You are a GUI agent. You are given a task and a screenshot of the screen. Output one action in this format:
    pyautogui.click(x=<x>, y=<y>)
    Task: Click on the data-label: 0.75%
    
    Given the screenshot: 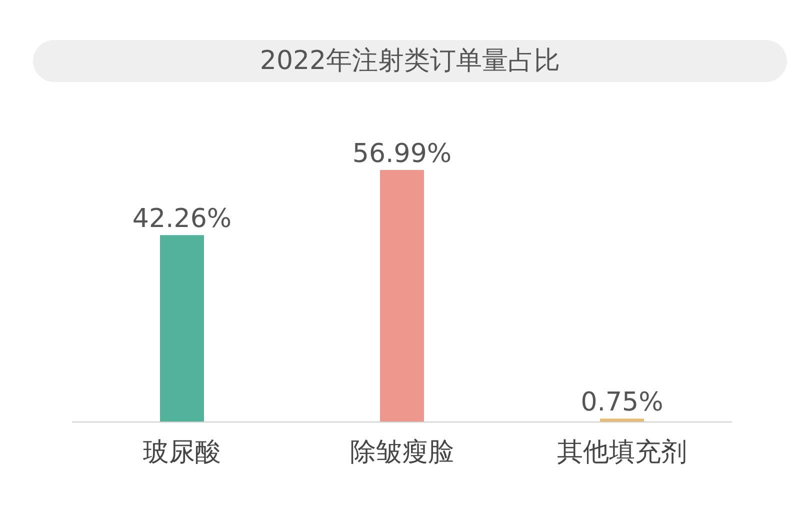 What is the action you would take?
    pyautogui.click(x=622, y=403)
    